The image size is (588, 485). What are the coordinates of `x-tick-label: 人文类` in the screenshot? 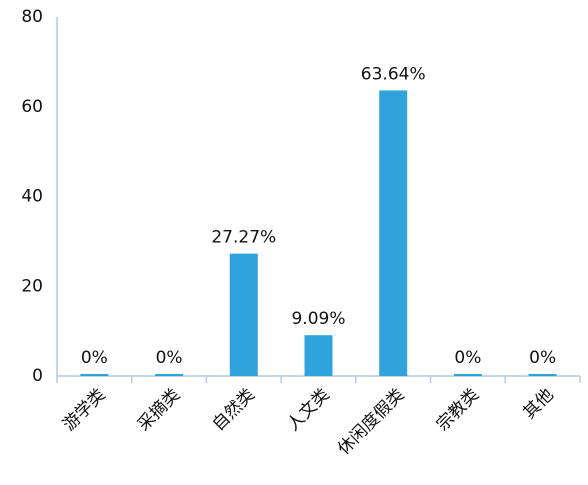 It's located at (308, 410).